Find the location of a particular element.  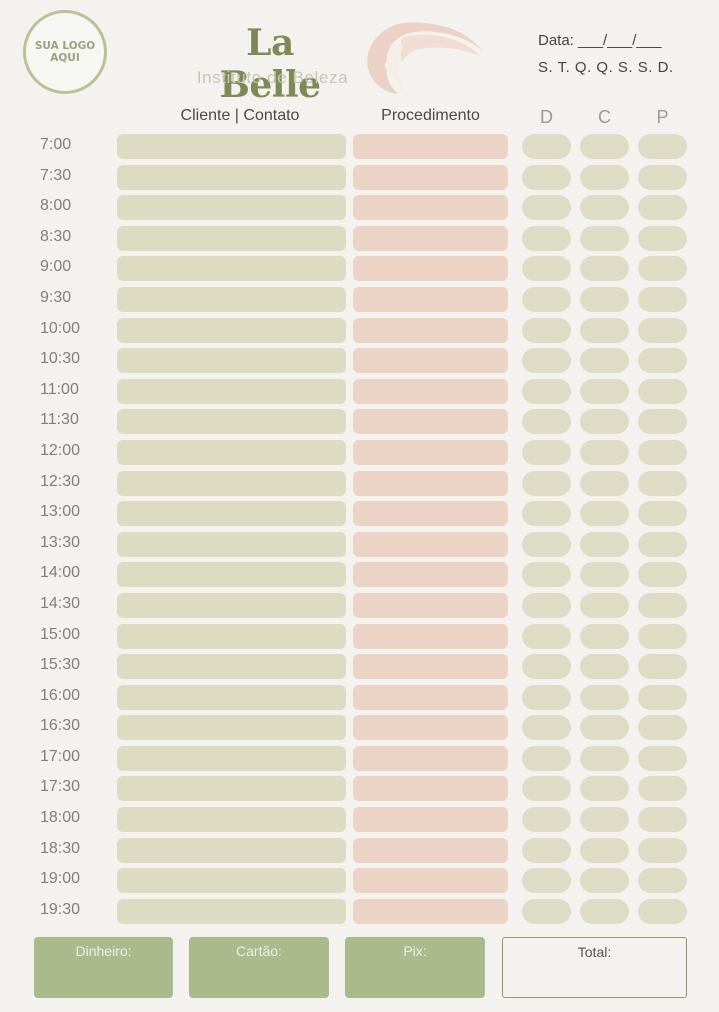

card-box: Cartão: is located at coordinates (259, 967).